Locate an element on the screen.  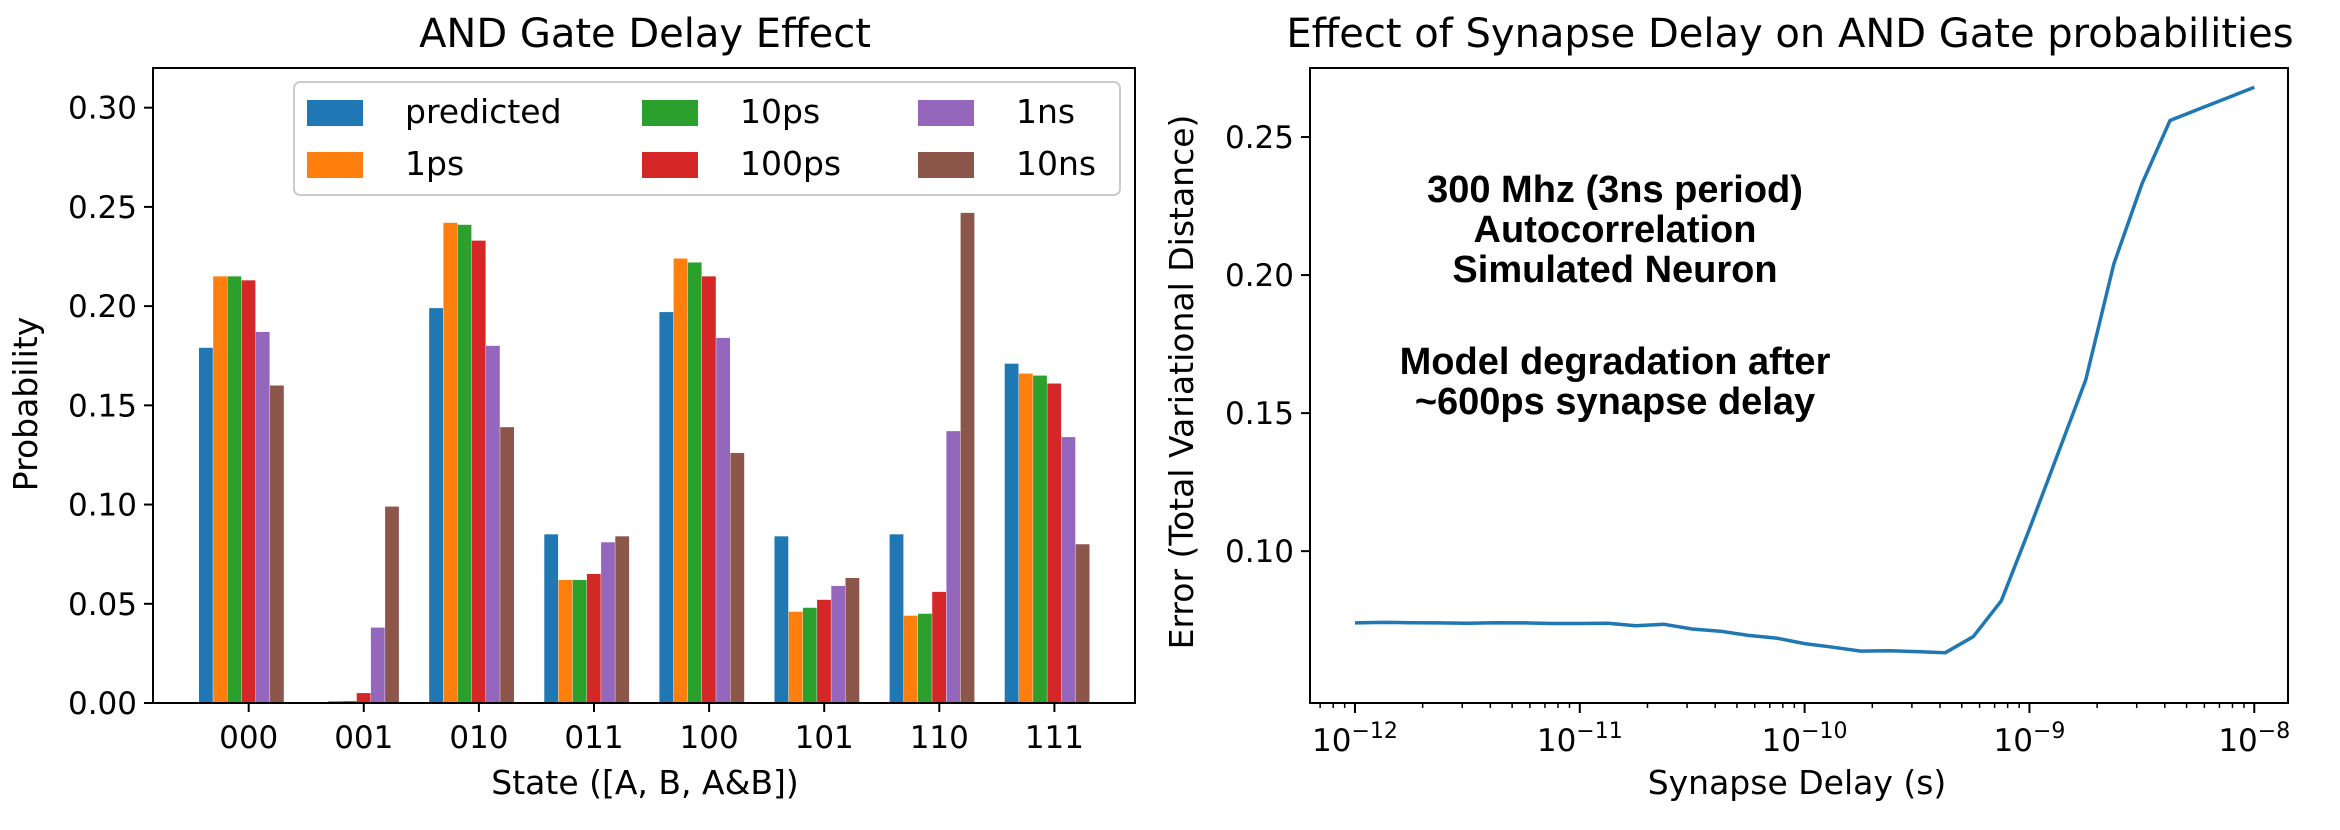
bar-legend: predicted 1ps 10ps 100ps 1ns 10ns is located at coordinates (707, 138).